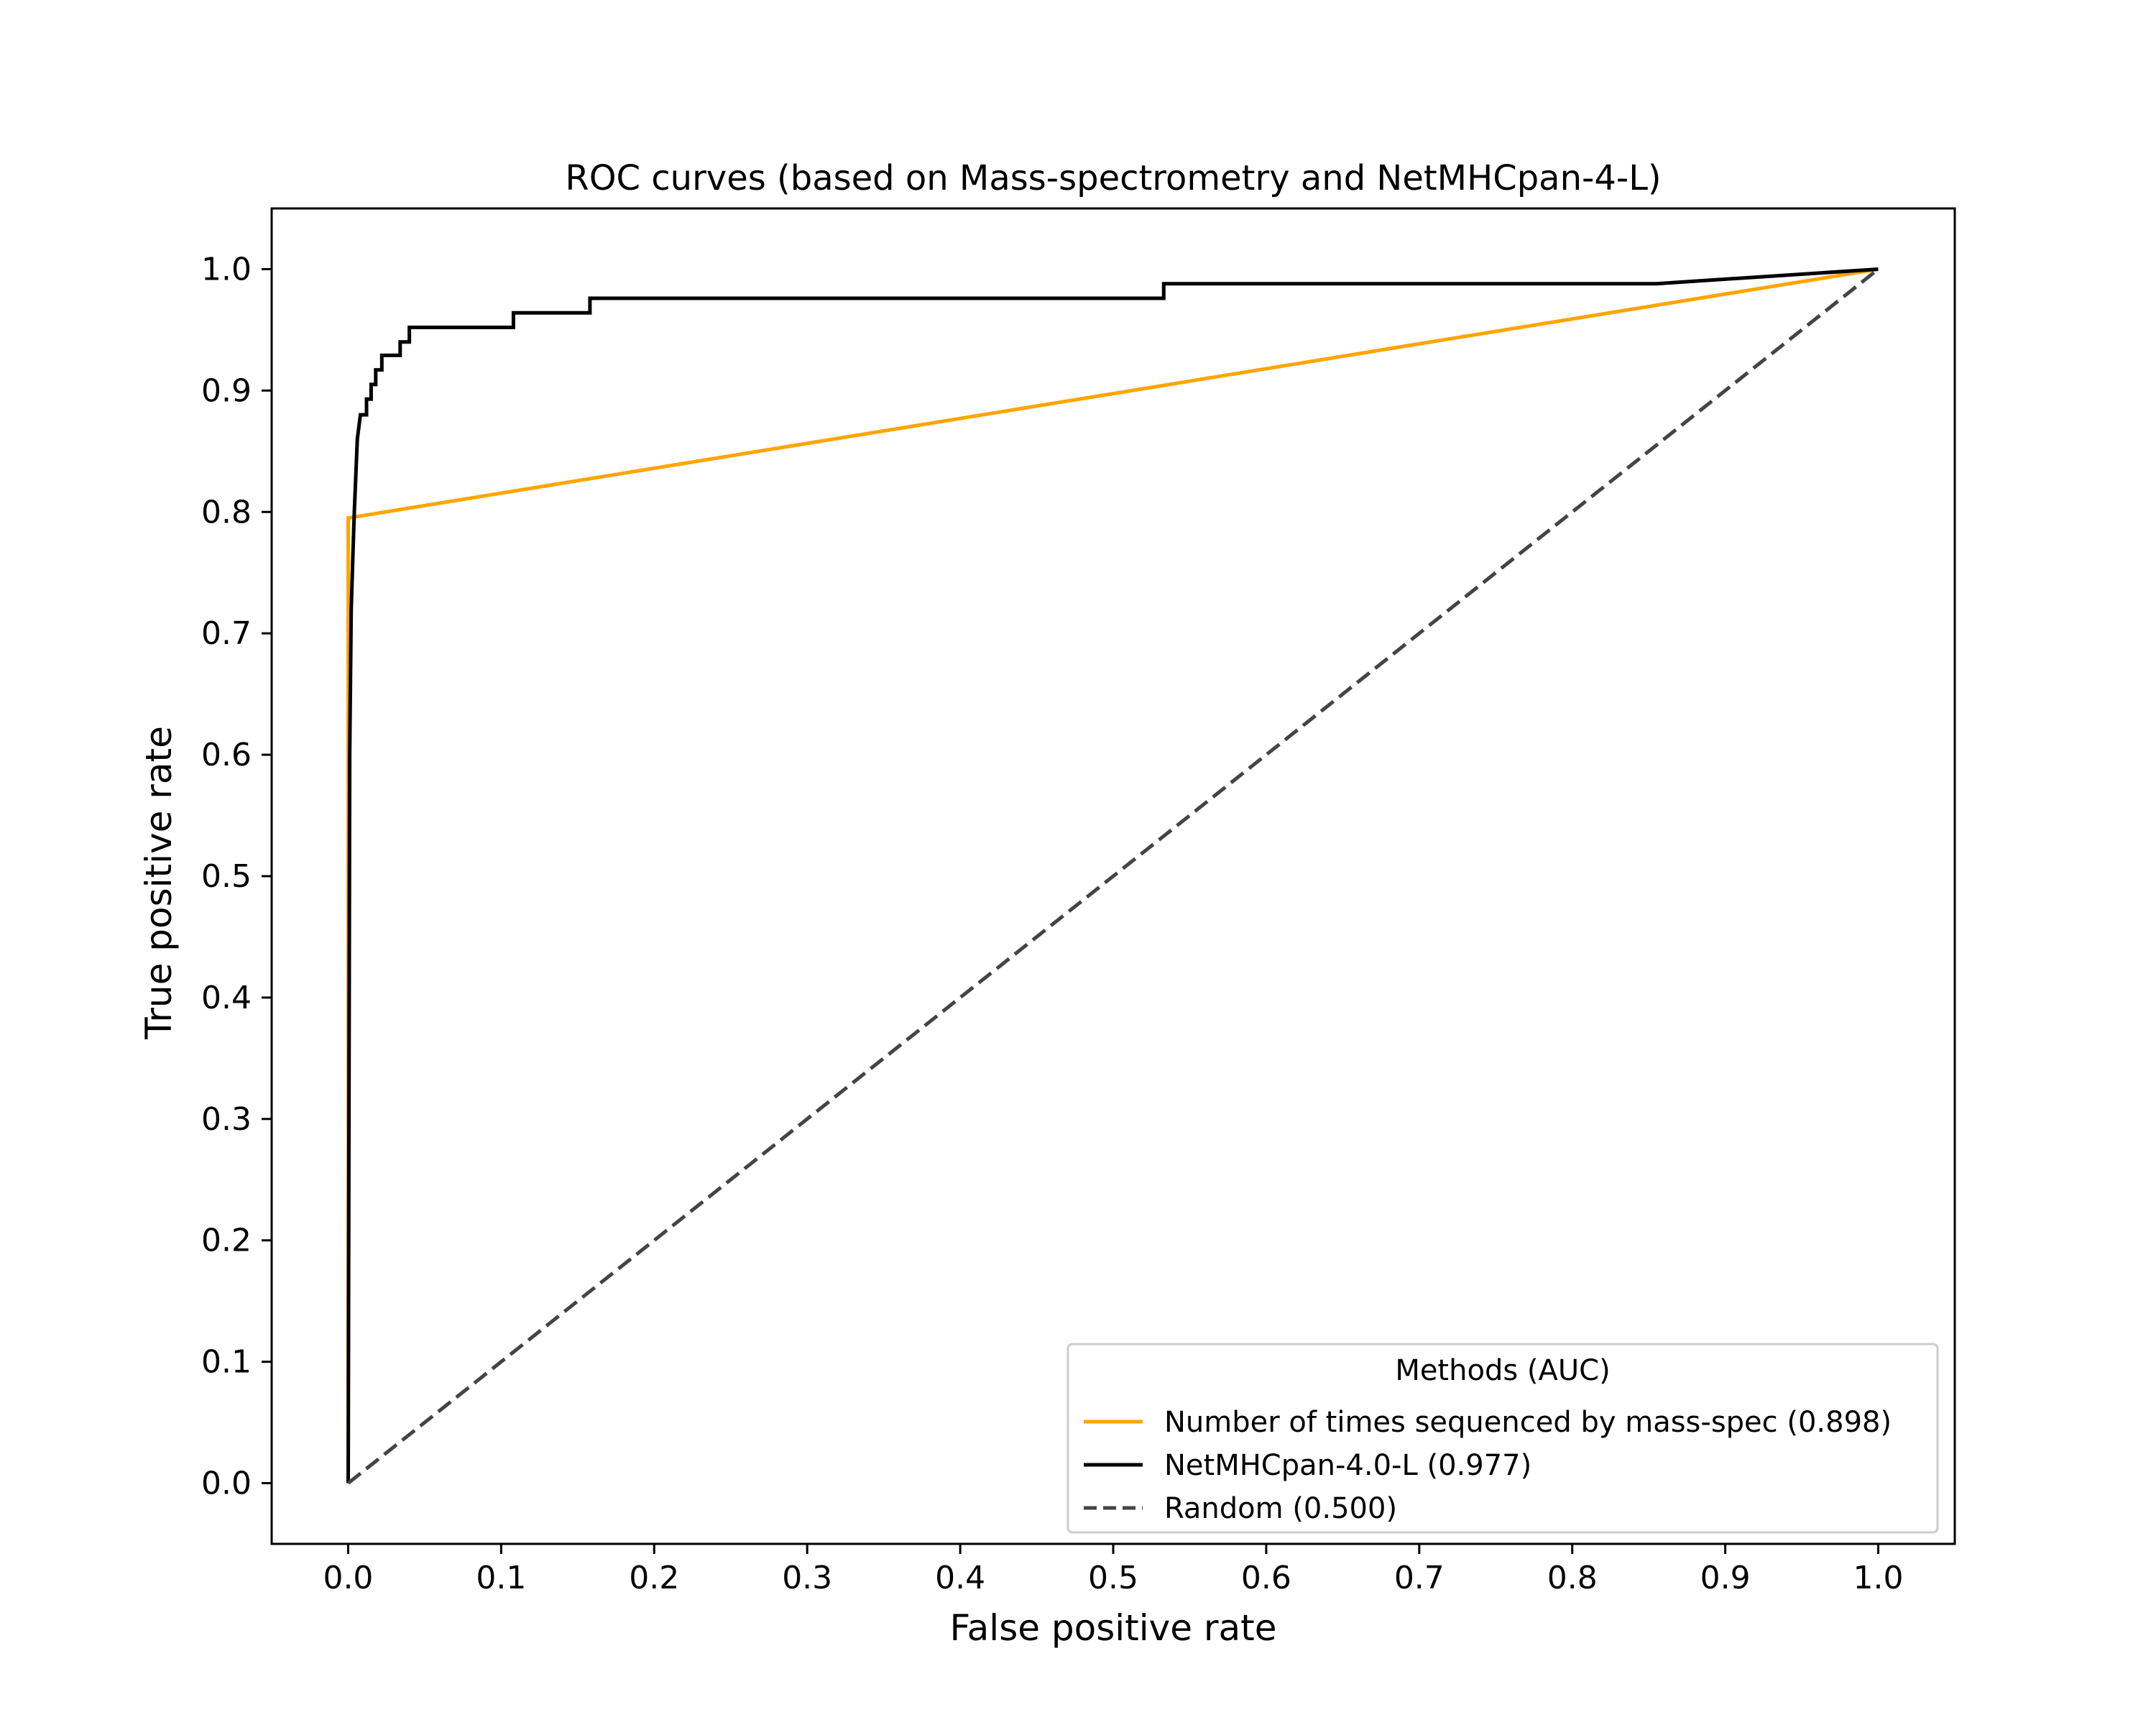 Image resolution: width=2156 pixels, height=1725 pixels. What do you see at coordinates (1266, 1578) in the screenshot?
I see `x-tick-label: 0.6` at bounding box center [1266, 1578].